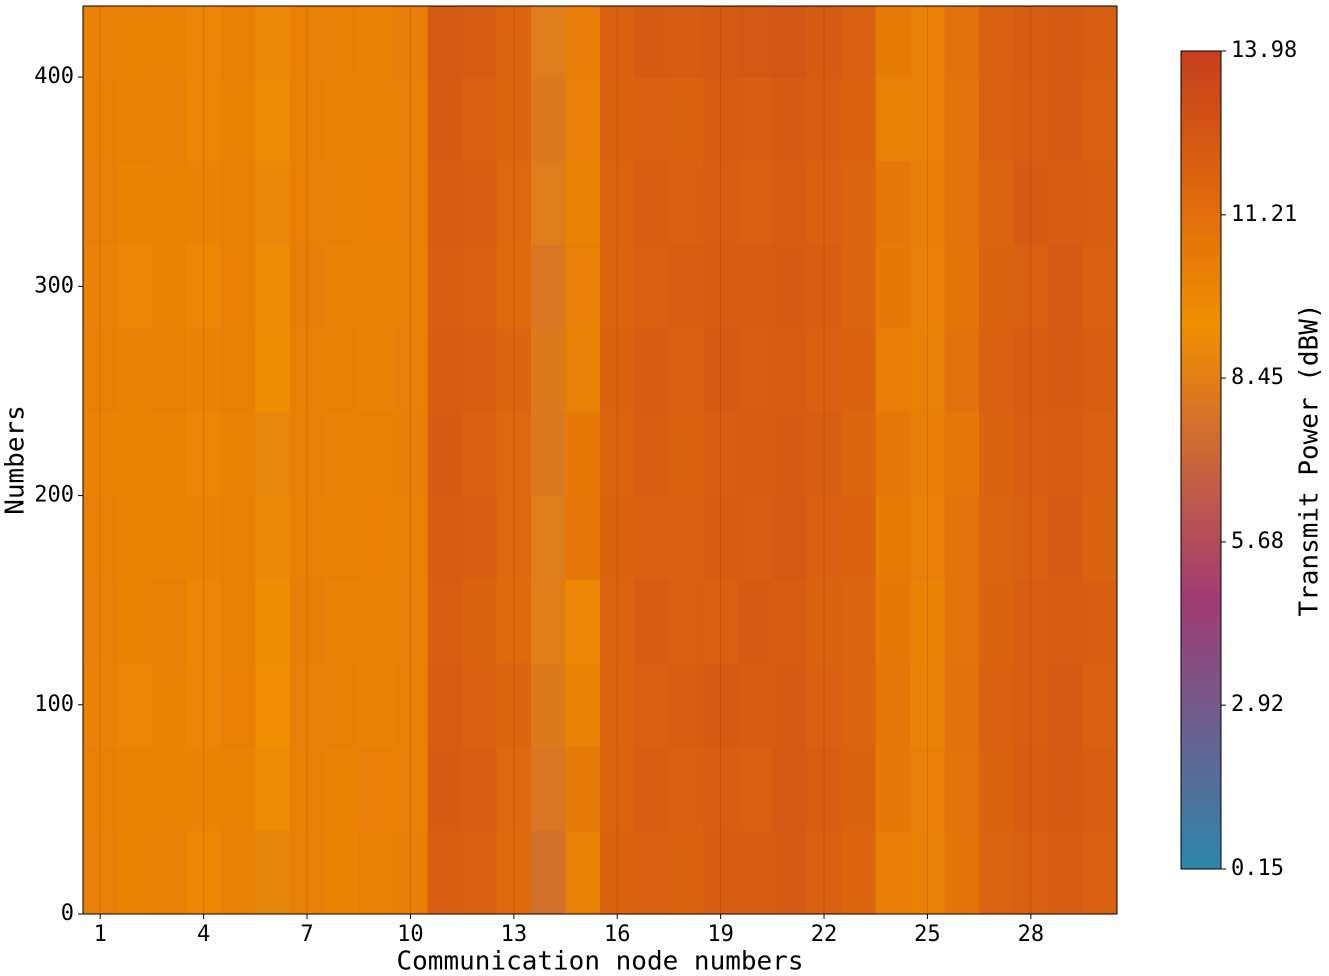 This screenshot has height=976, width=1329. Describe the element at coordinates (67, 913) in the screenshot. I see `y-tick-label: 0` at that location.